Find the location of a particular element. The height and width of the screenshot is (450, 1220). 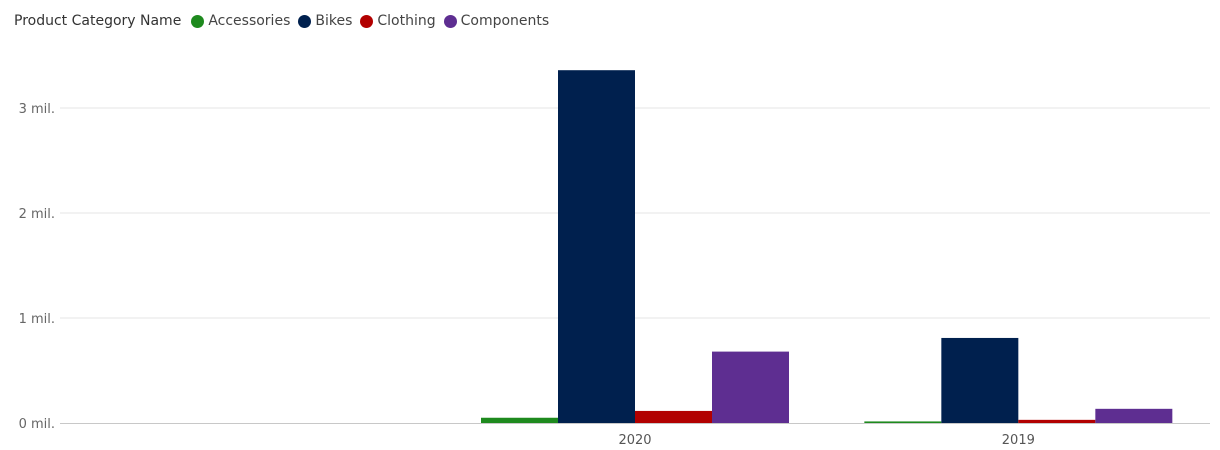

bar-clothing-2019 is located at coordinates (1057, 421).